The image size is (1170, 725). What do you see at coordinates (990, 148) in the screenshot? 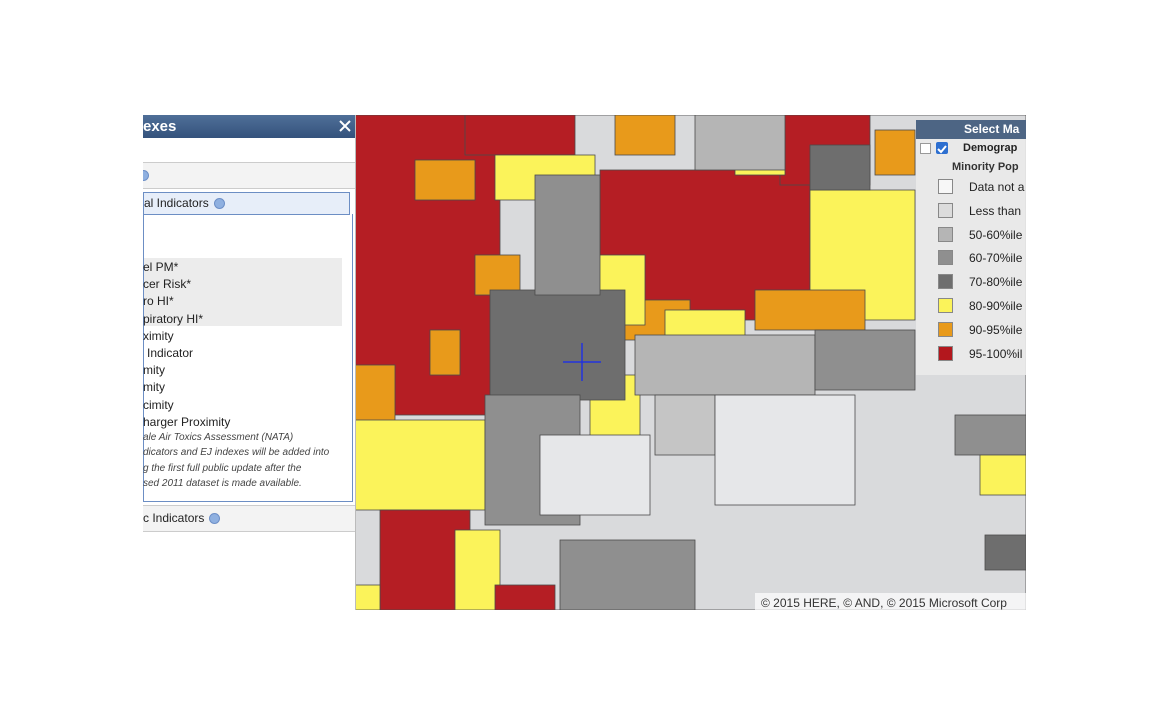
I see `layer-name: Demograp` at bounding box center [990, 148].